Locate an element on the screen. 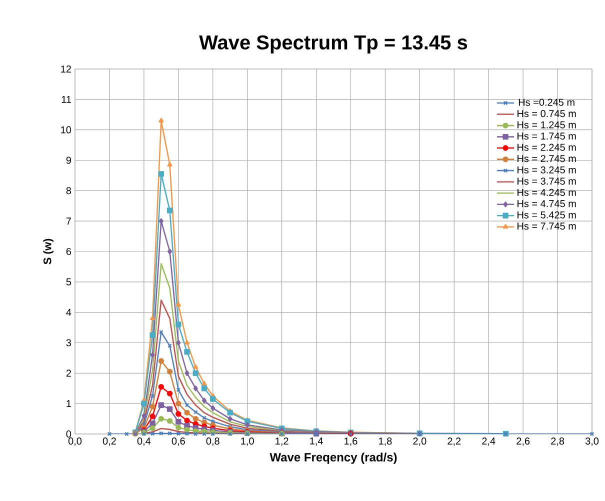 The height and width of the screenshot is (501, 605). x-tick-label: 0,6 is located at coordinates (178, 442).